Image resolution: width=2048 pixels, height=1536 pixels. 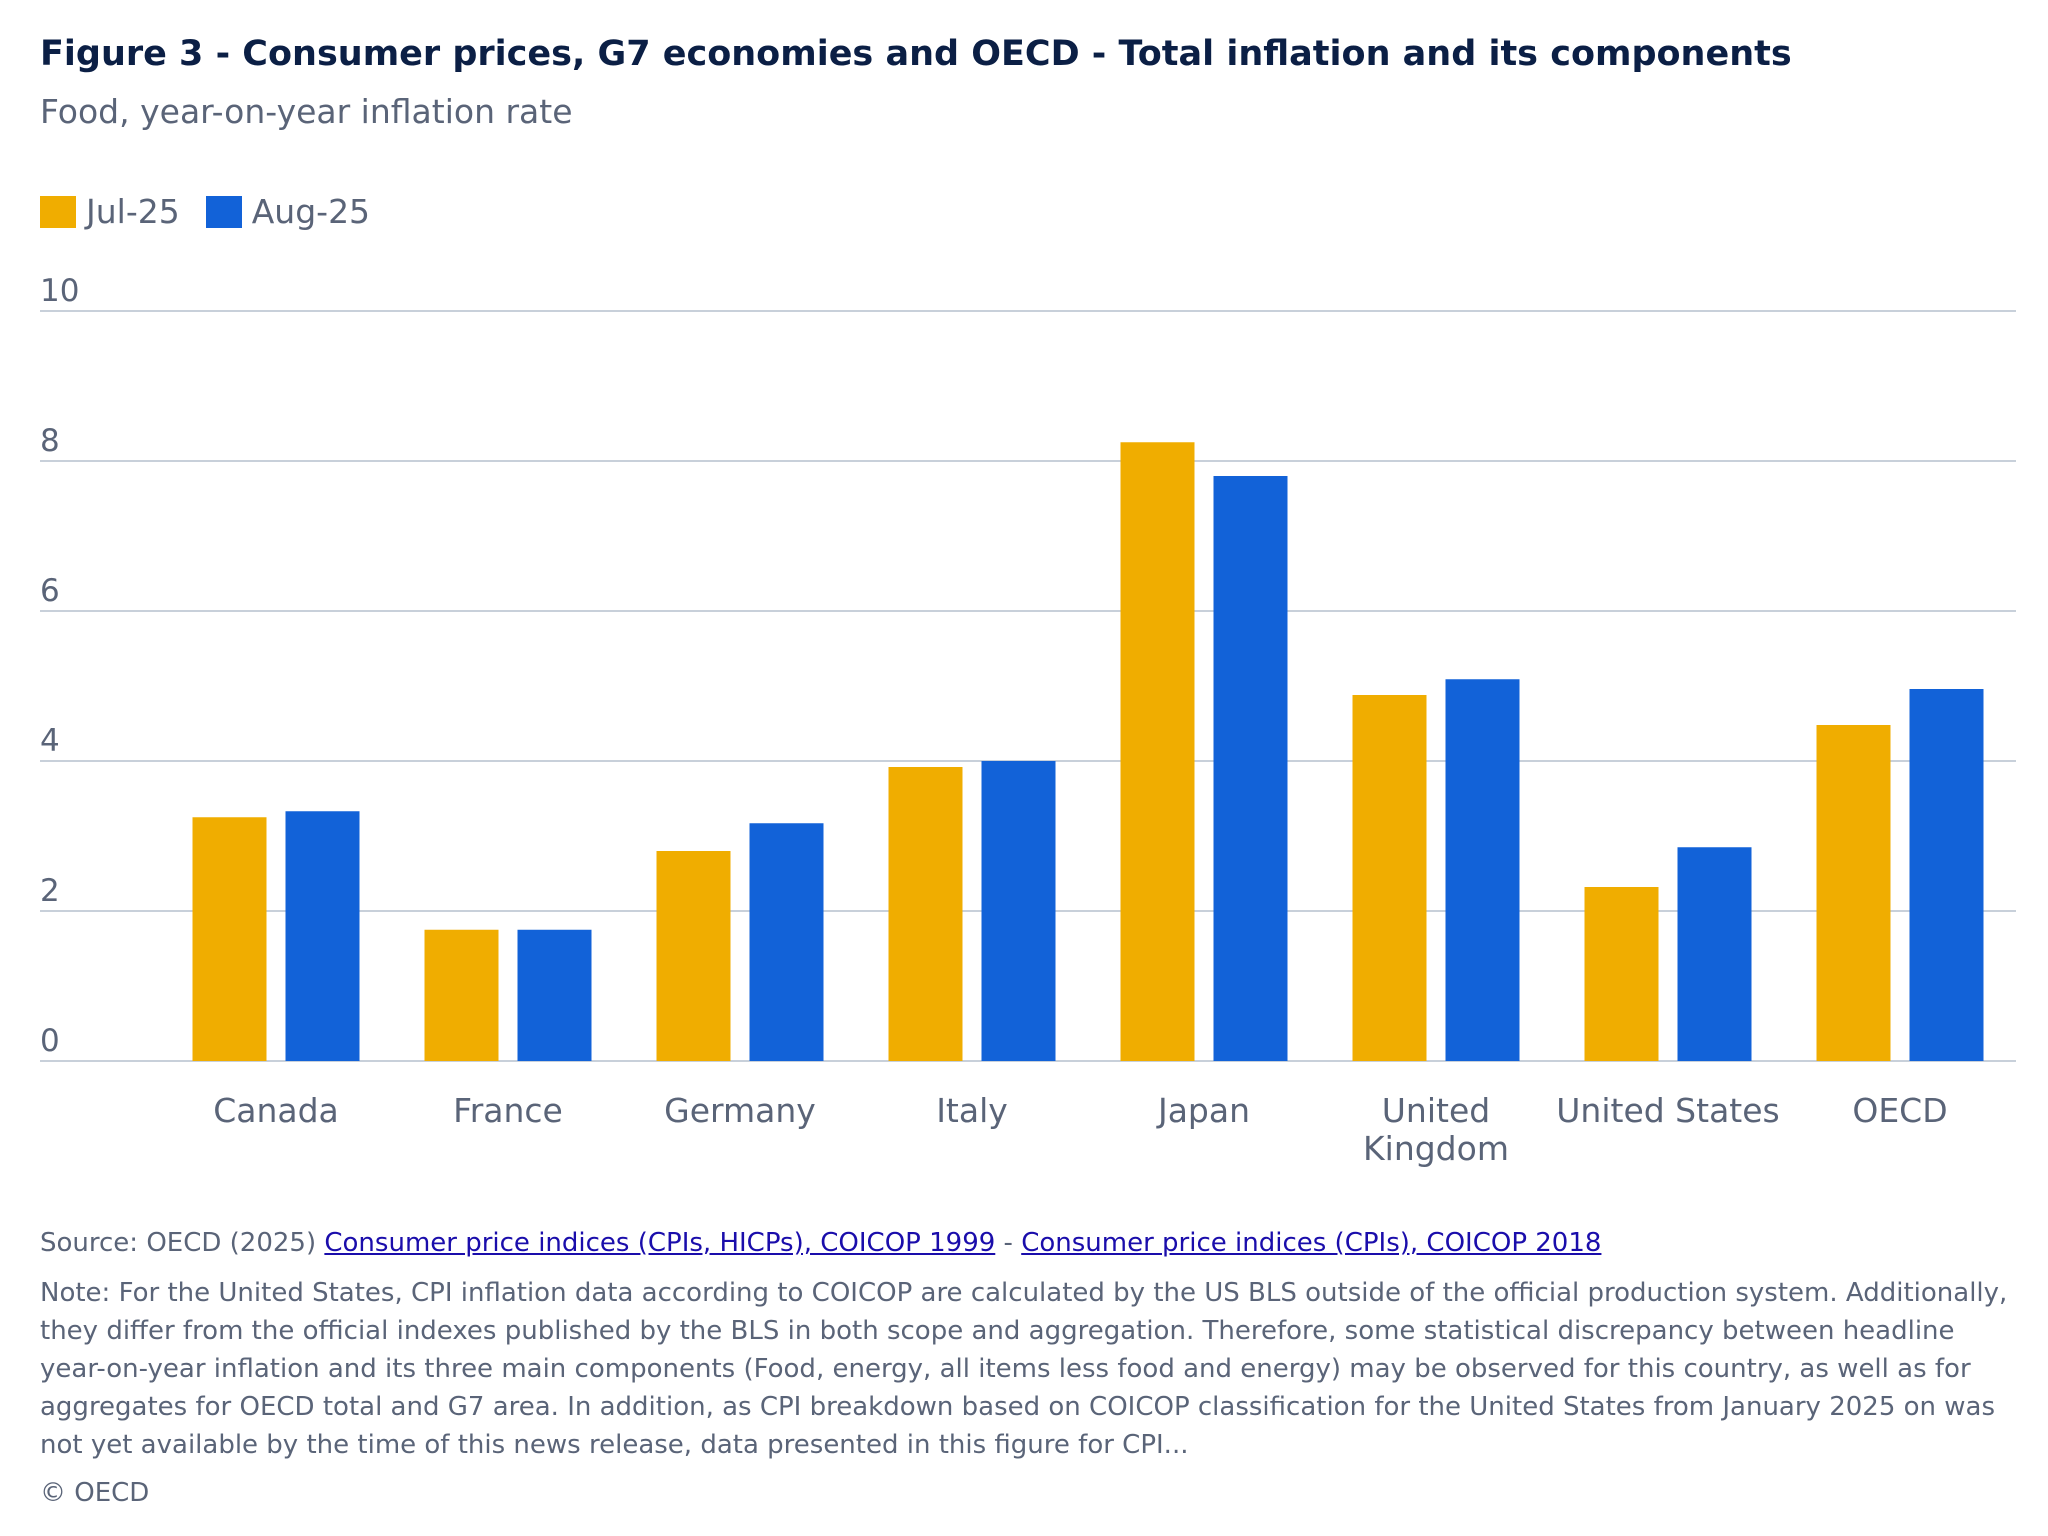 What do you see at coordinates (95, 1493) in the screenshot?
I see `copyright: © OECD` at bounding box center [95, 1493].